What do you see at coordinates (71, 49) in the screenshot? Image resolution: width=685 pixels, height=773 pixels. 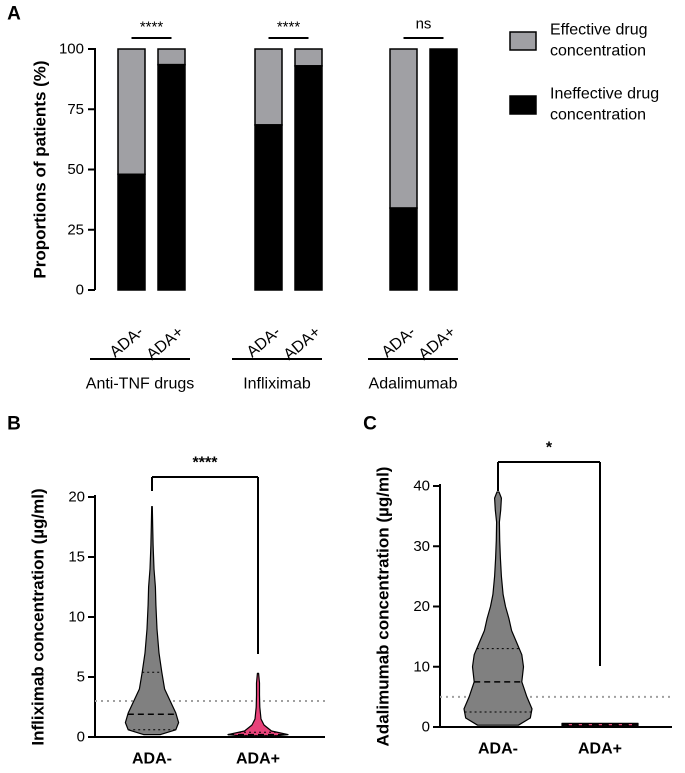 I see `y-tick-label-a: 100` at bounding box center [71, 49].